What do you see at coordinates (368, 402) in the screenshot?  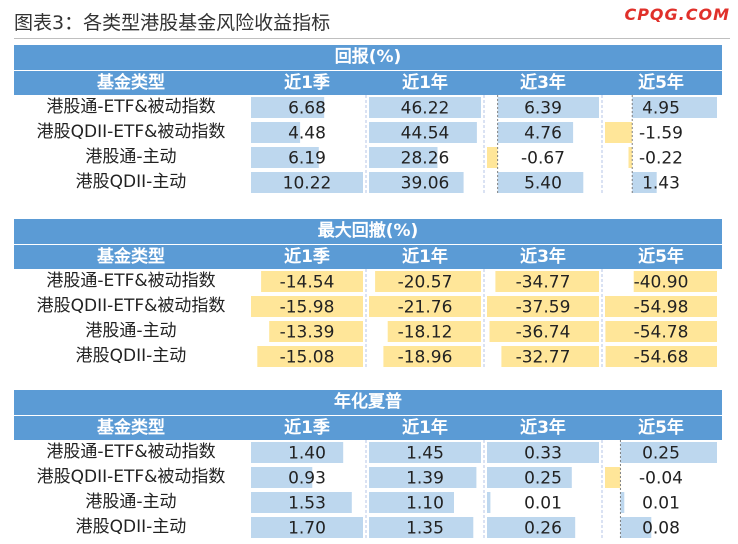 I see `table-title: 年化夏普` at bounding box center [368, 402].